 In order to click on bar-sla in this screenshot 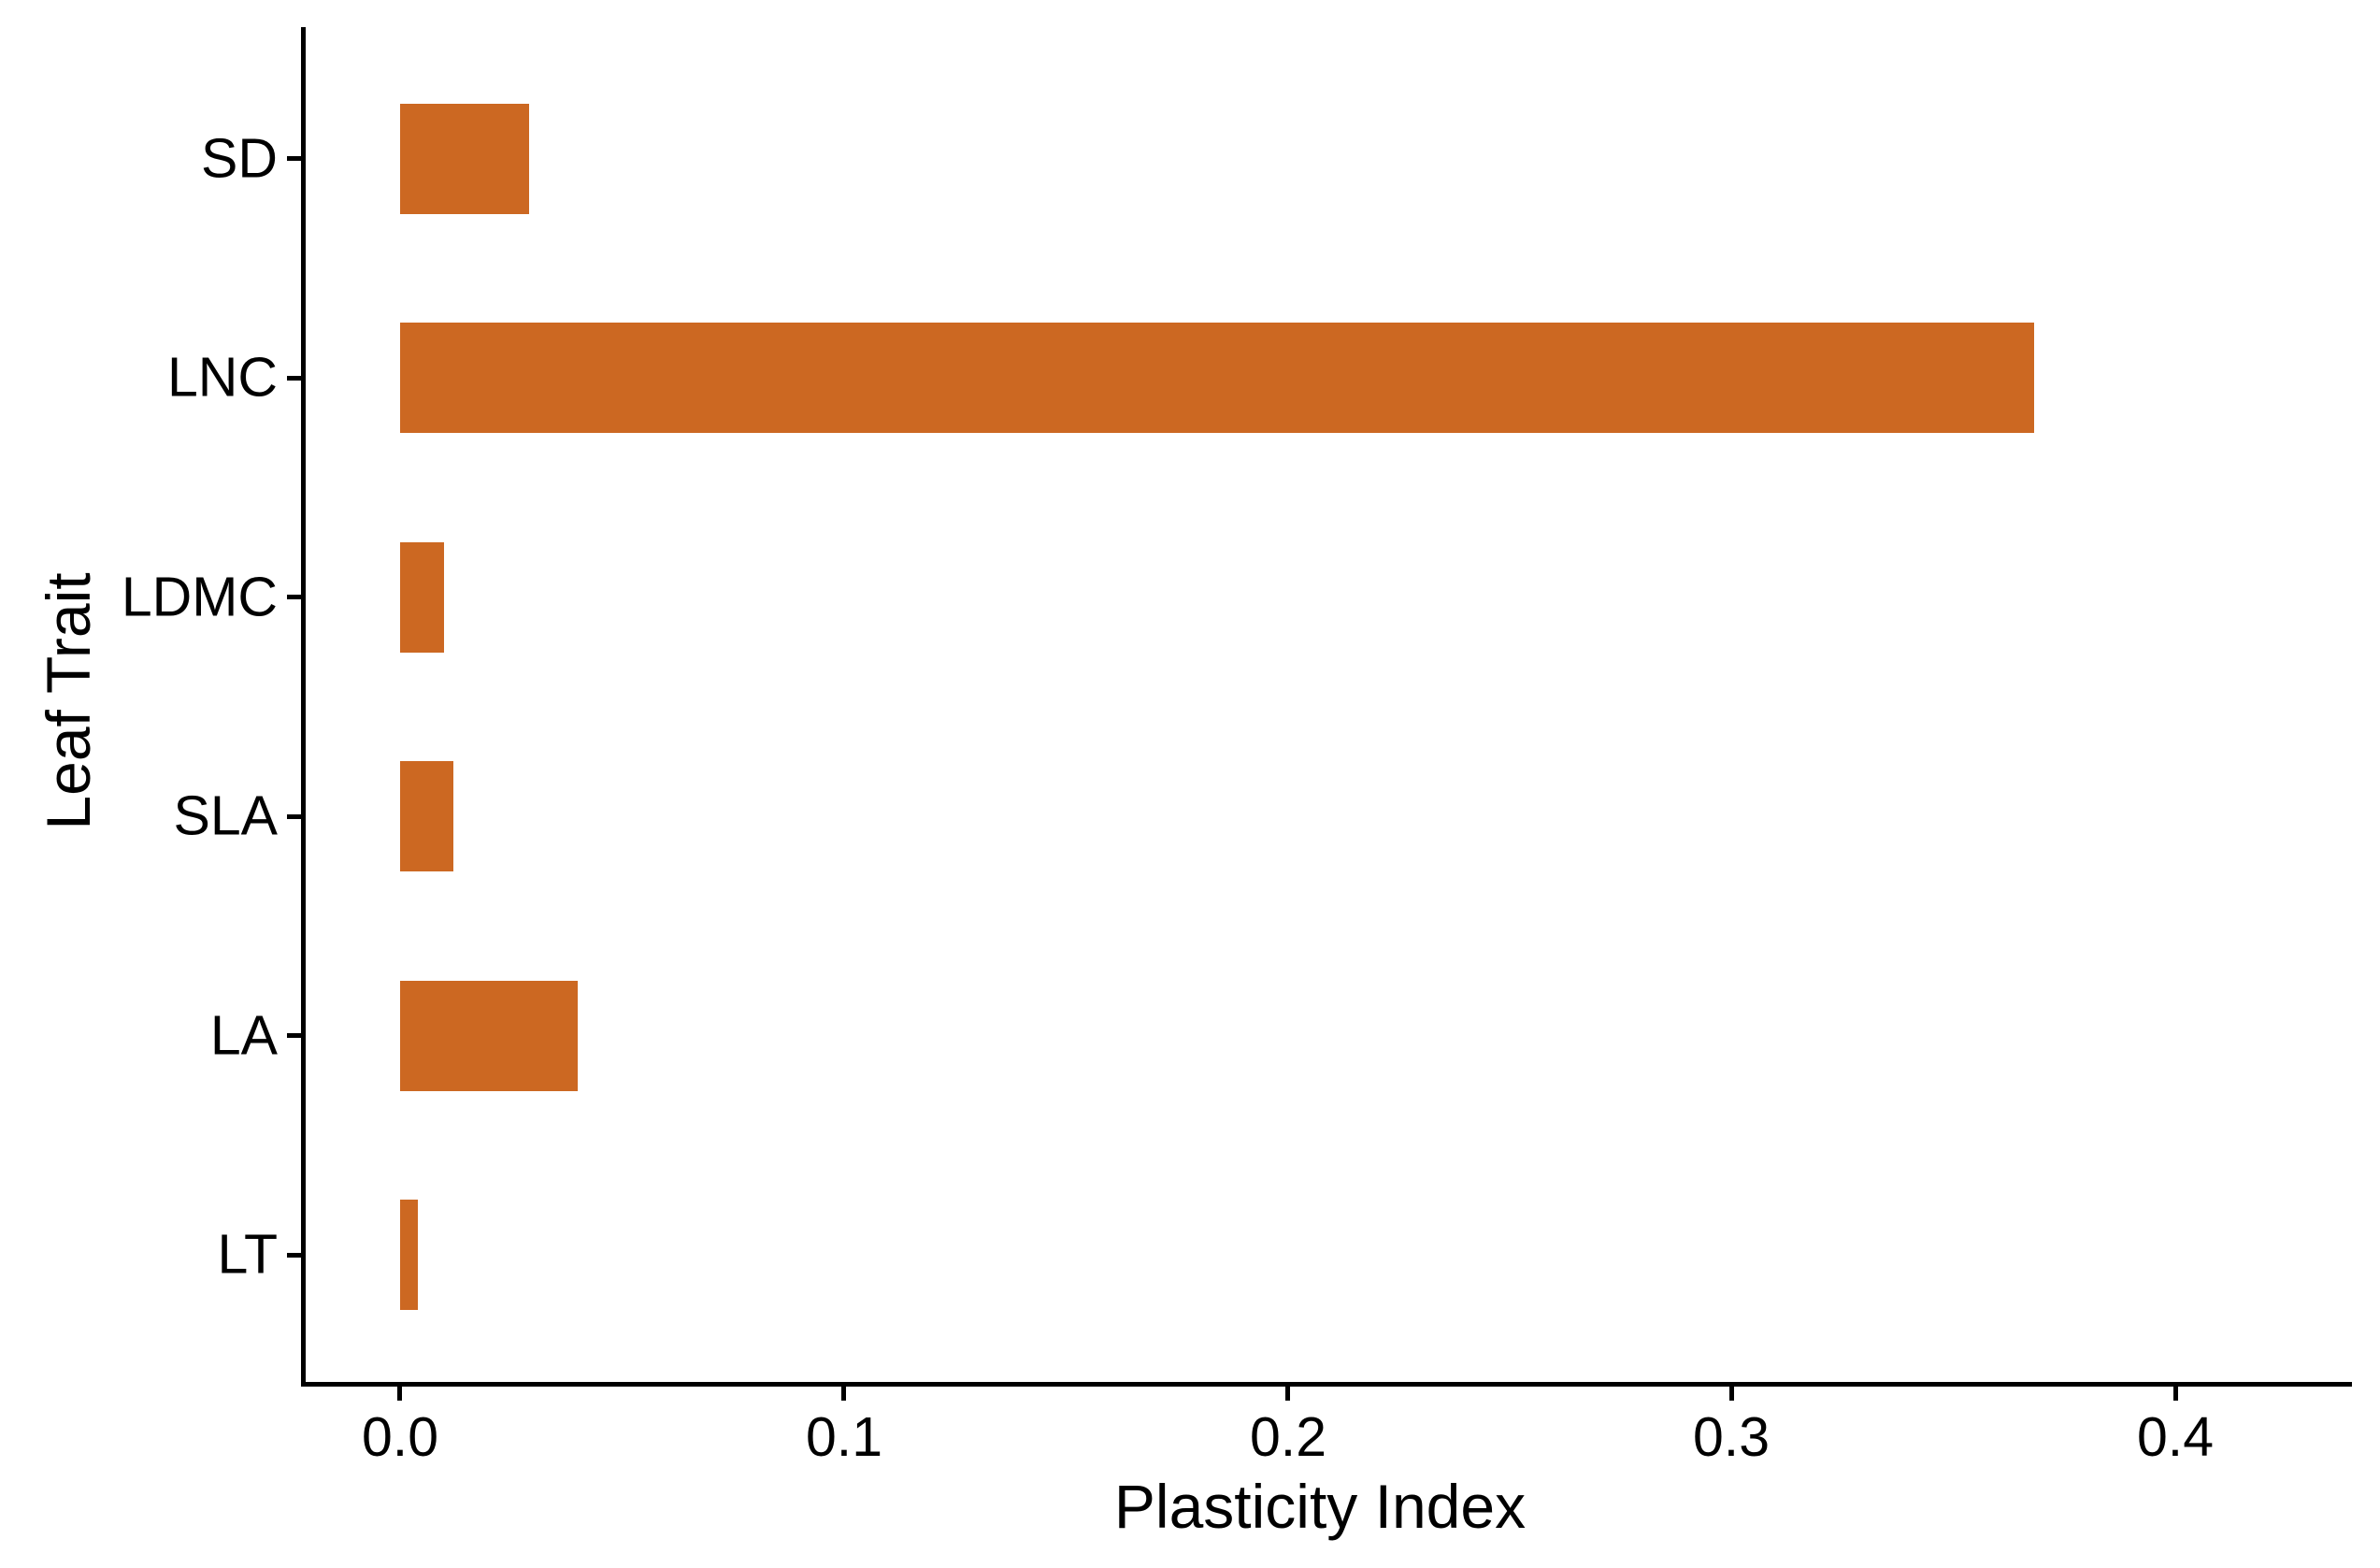, I will do `click(426, 816)`.